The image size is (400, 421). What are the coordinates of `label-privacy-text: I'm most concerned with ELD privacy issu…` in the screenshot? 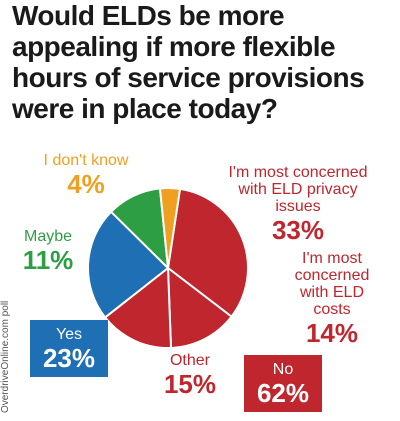 It's located at (298, 189).